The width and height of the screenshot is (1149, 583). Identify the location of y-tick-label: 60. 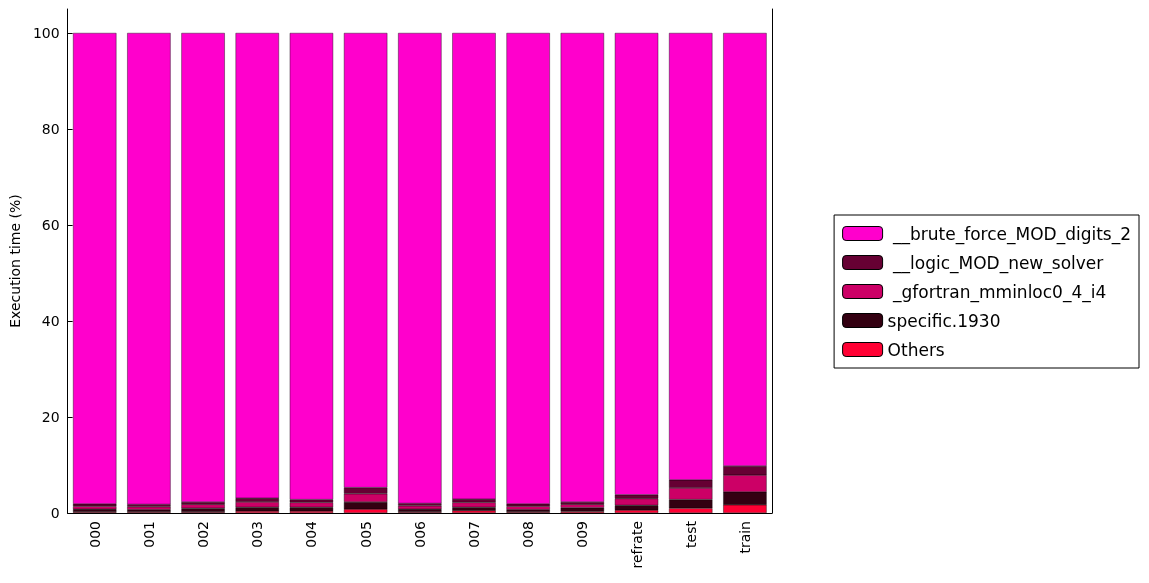
(50, 225).